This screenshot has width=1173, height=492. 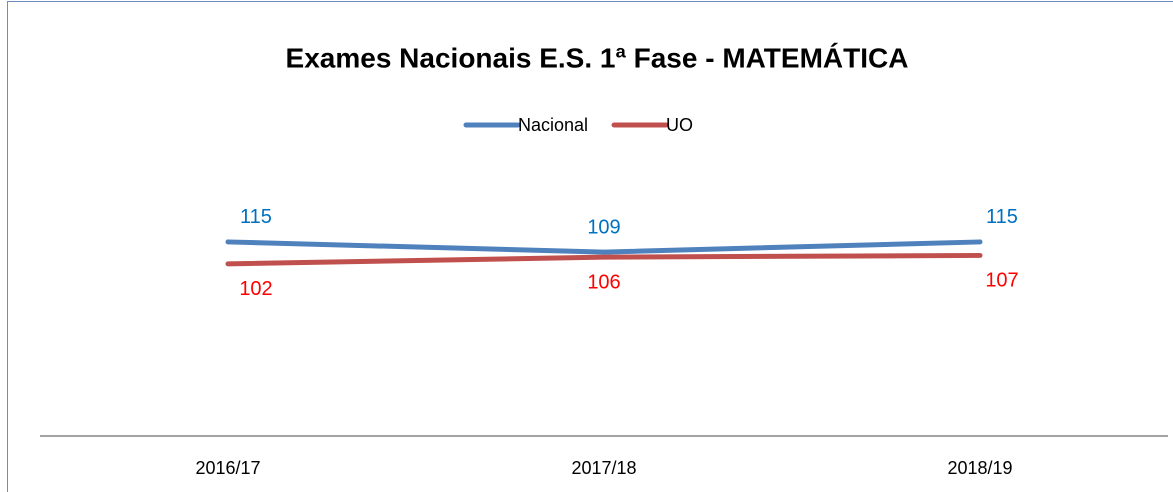 I want to click on legend-label: UO, so click(x=679, y=125).